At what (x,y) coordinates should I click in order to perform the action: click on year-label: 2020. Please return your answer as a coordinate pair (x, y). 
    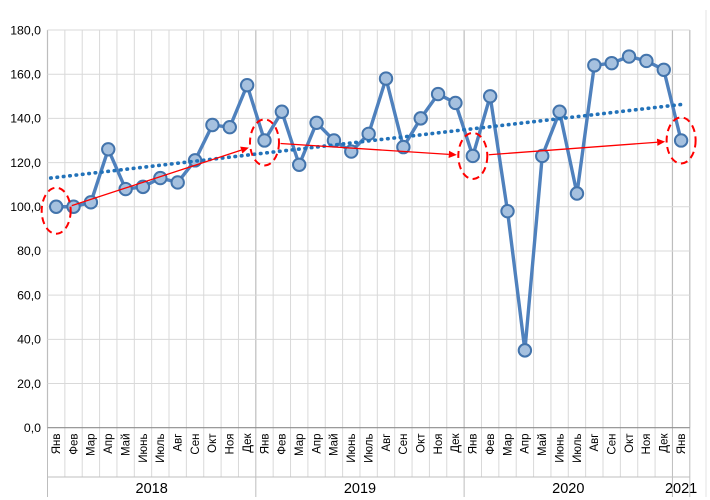
    Looking at the image, I should click on (568, 489).